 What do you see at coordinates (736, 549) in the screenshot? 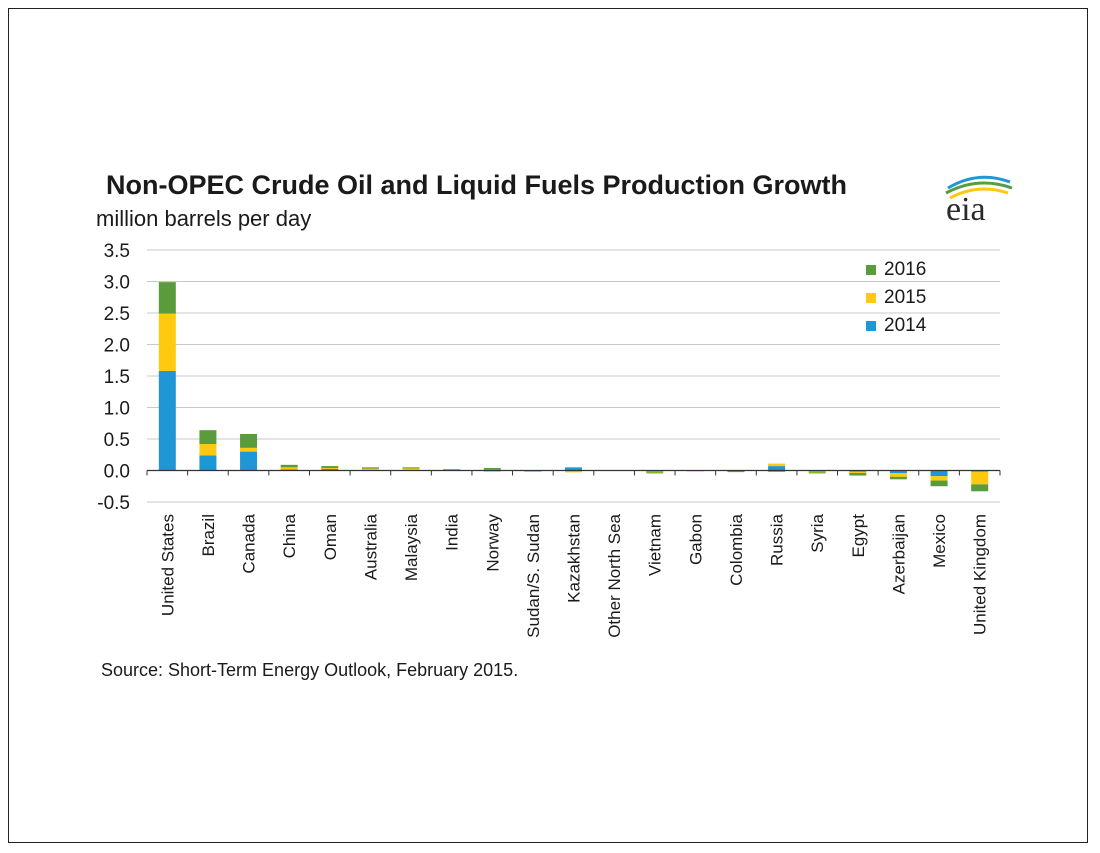
I see `x-tick-label: Colombia` at bounding box center [736, 549].